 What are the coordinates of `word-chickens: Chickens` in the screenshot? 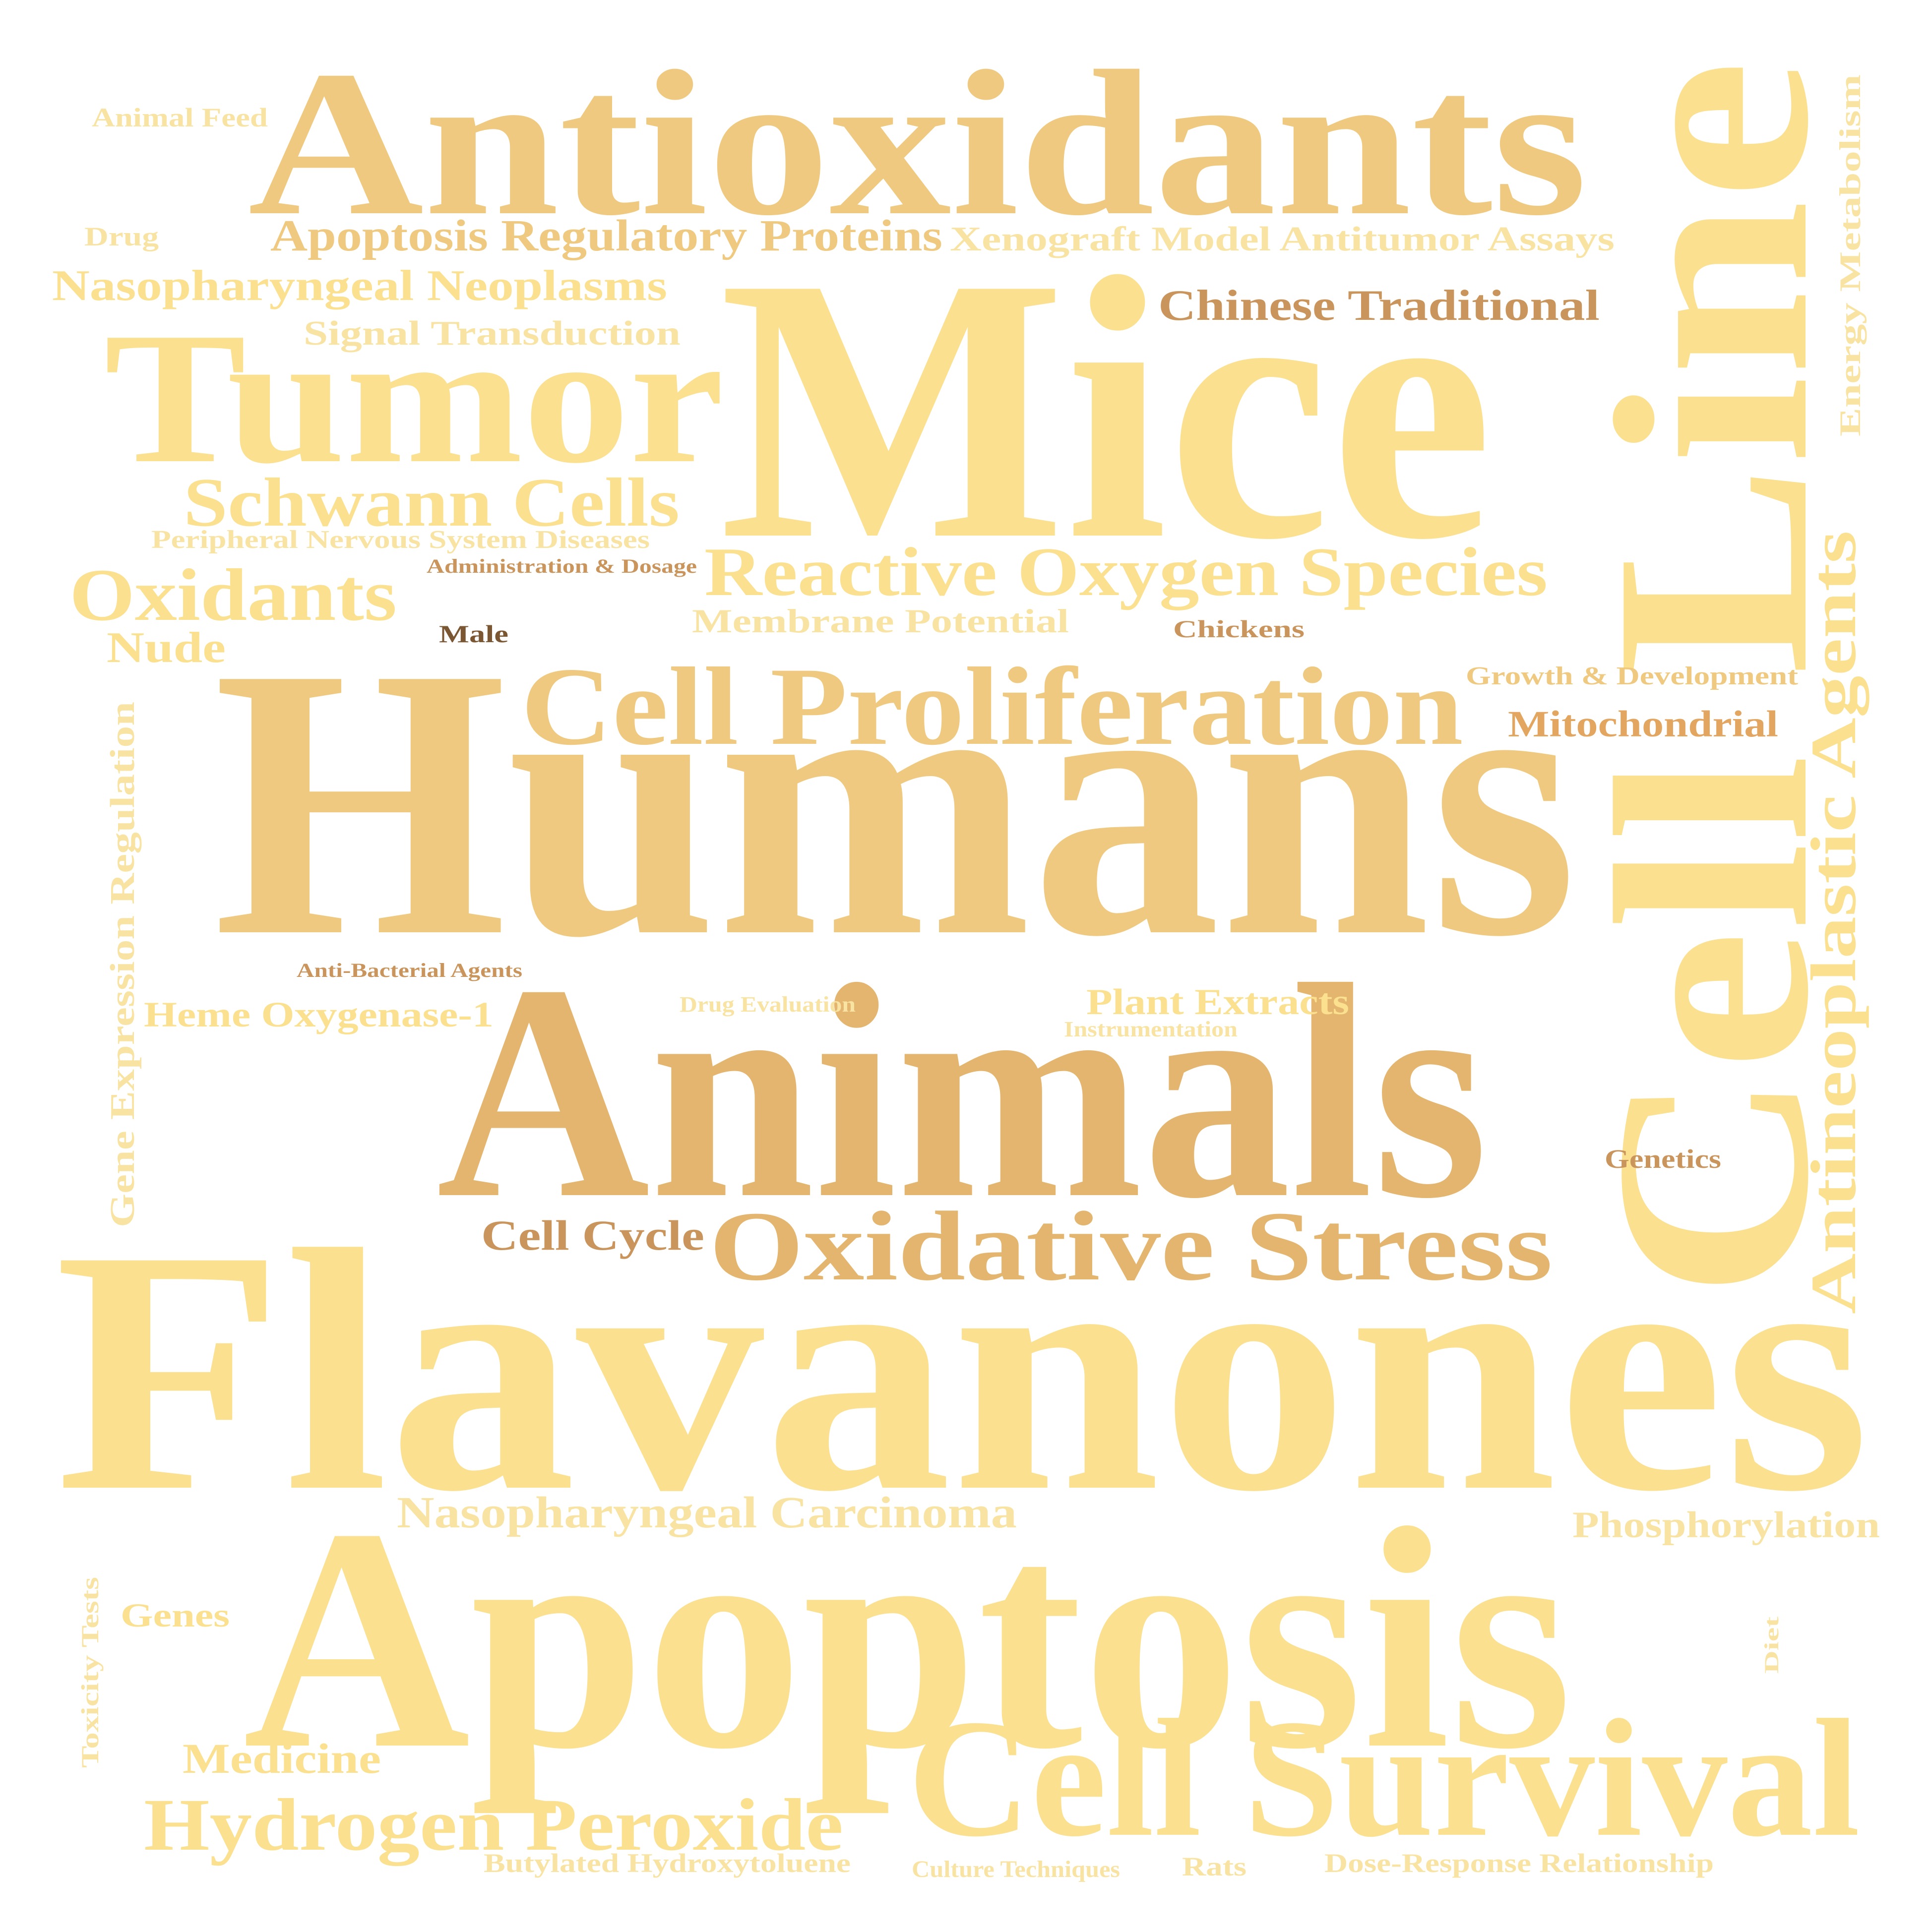 It's located at (1239, 629).